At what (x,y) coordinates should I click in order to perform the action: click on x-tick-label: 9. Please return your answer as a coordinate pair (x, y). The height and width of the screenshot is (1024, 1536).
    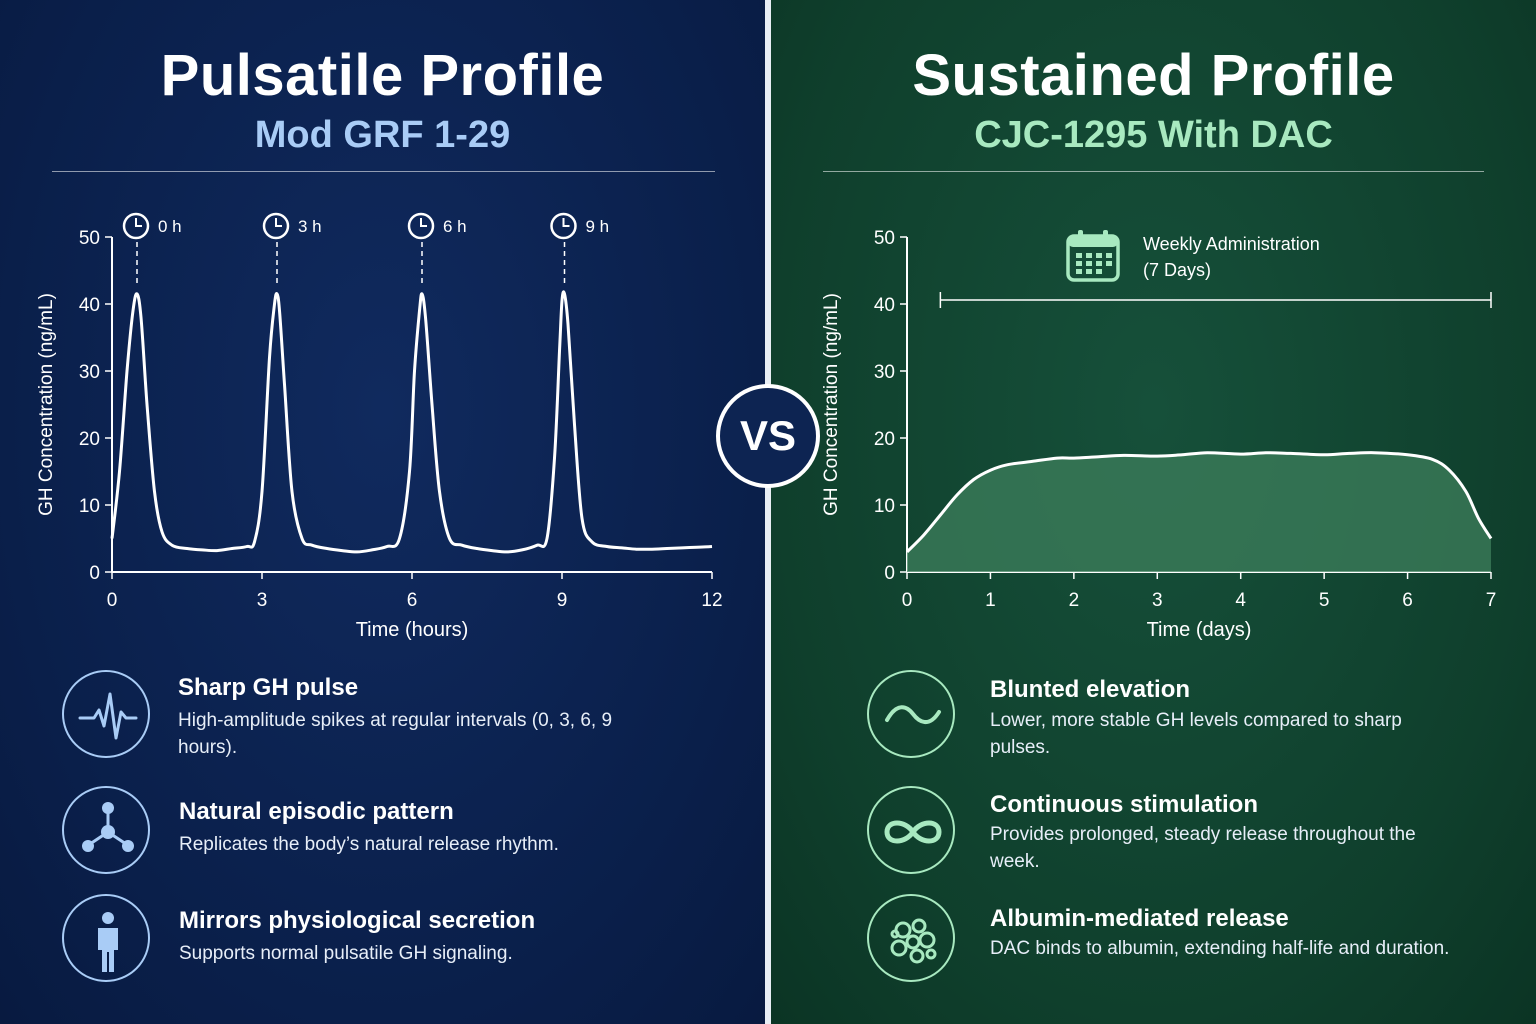
    Looking at the image, I should click on (562, 600).